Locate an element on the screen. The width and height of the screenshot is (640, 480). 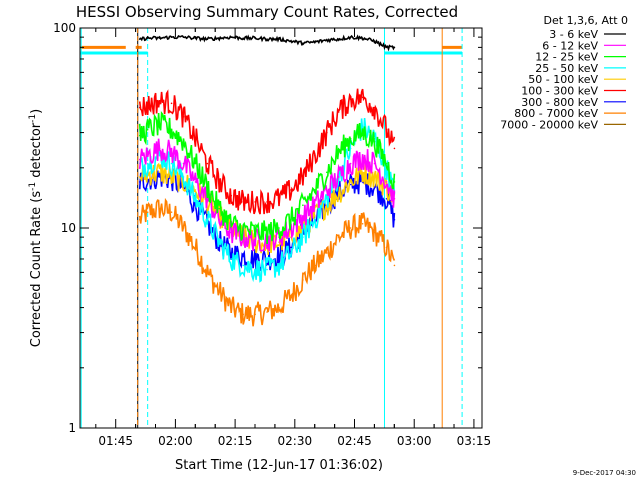
legend-label: 6 - 12 keV is located at coordinates (570, 45).